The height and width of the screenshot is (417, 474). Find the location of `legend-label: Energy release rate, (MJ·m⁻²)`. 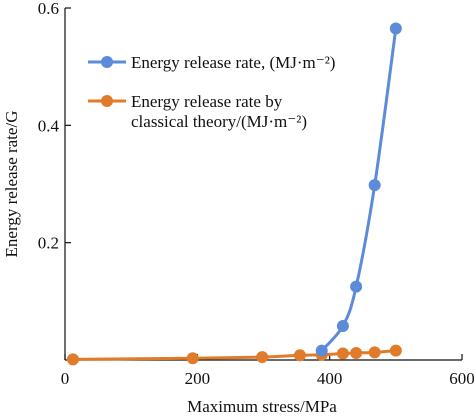

legend-label: Energy release rate, (MJ·m⁻²) is located at coordinates (233, 62).